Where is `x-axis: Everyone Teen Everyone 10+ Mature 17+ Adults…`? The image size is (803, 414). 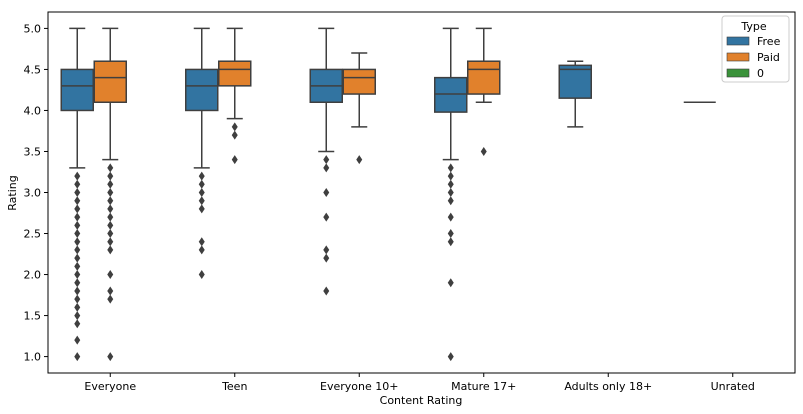
x-axis: Everyone Teen Everyone 10+ Mature 17+ Adults… is located at coordinates (419, 383).